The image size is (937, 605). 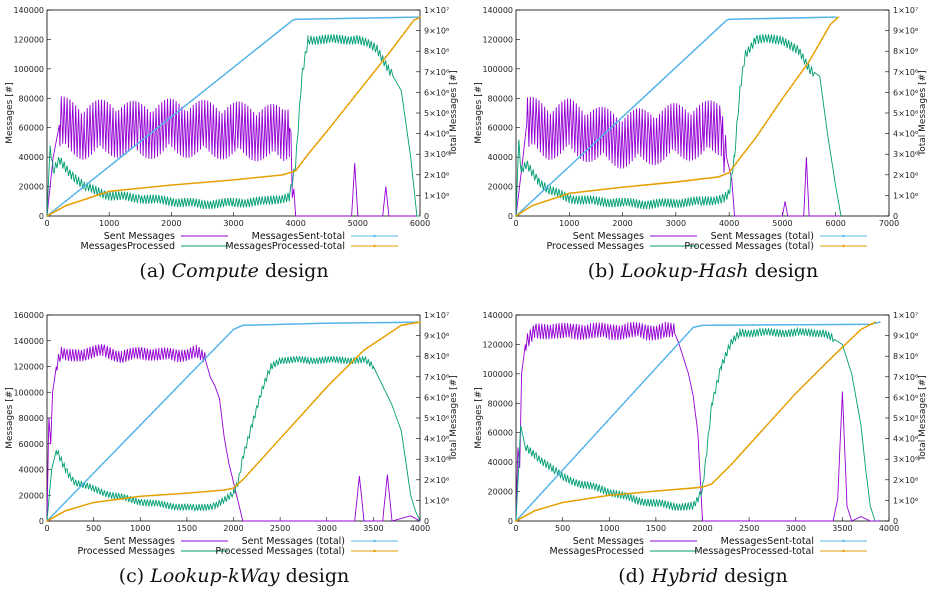 I want to click on y-tick-label: 160000, so click(x=28, y=315).